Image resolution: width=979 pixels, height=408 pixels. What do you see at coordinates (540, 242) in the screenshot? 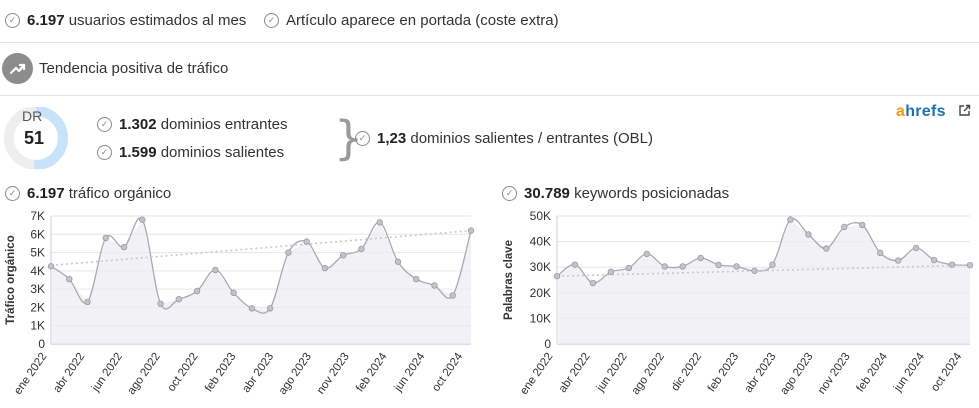
I see `y-tick-label: 40K` at bounding box center [540, 242].